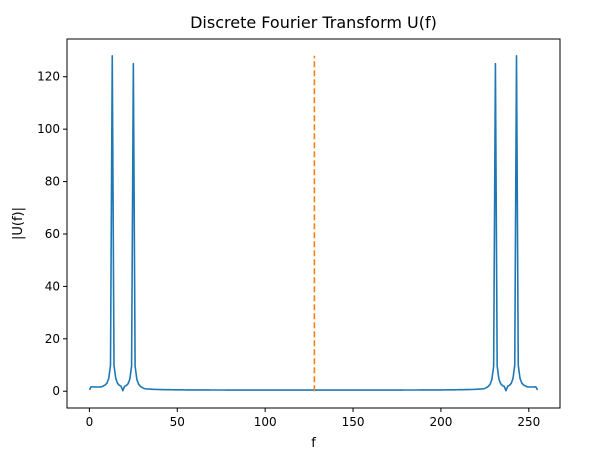  Describe the element at coordinates (528, 422) in the screenshot. I see `x-tick-label: 250` at that location.